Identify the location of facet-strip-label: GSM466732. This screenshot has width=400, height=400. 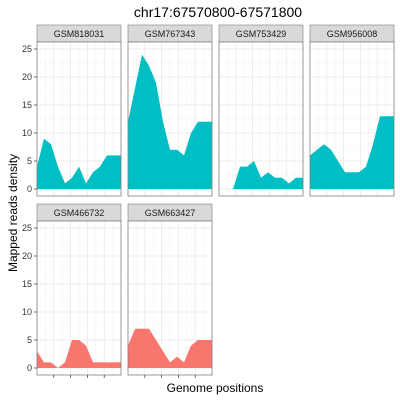
(79, 213).